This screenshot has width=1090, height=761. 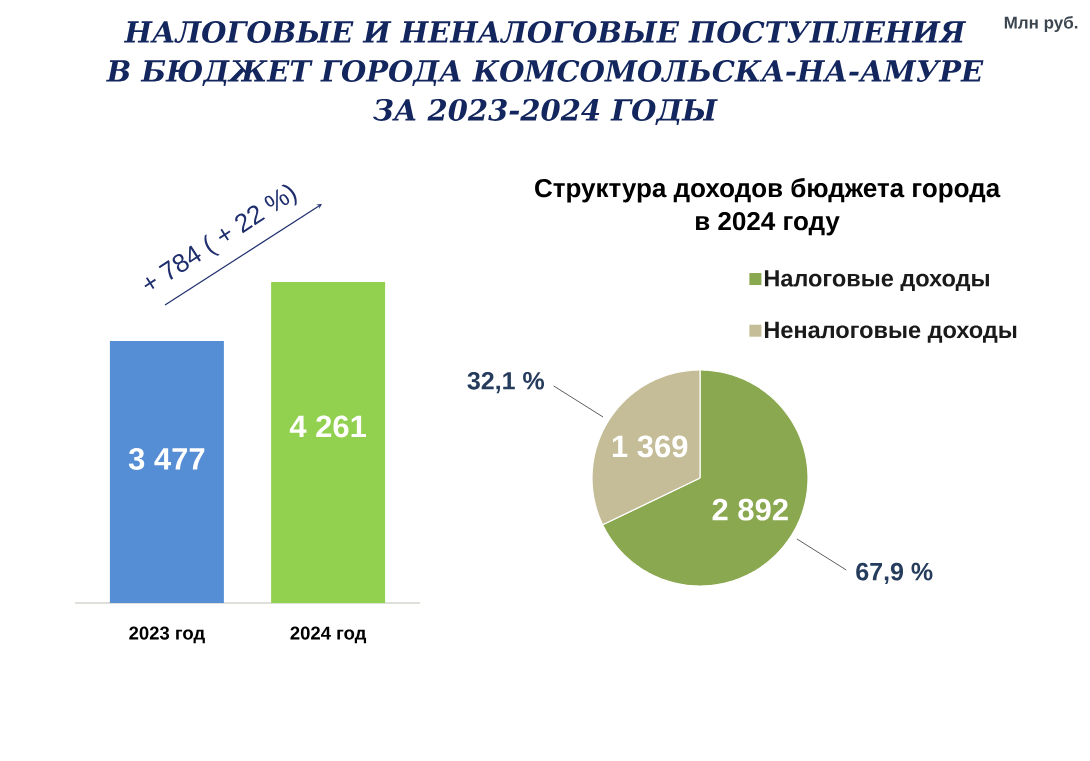 What do you see at coordinates (506, 382) in the screenshot?
I see `text: 32,1 %` at bounding box center [506, 382].